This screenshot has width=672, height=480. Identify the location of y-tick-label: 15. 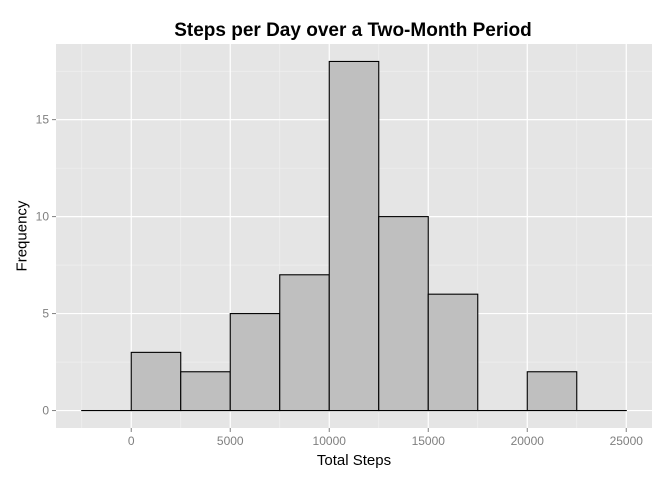
(43, 120).